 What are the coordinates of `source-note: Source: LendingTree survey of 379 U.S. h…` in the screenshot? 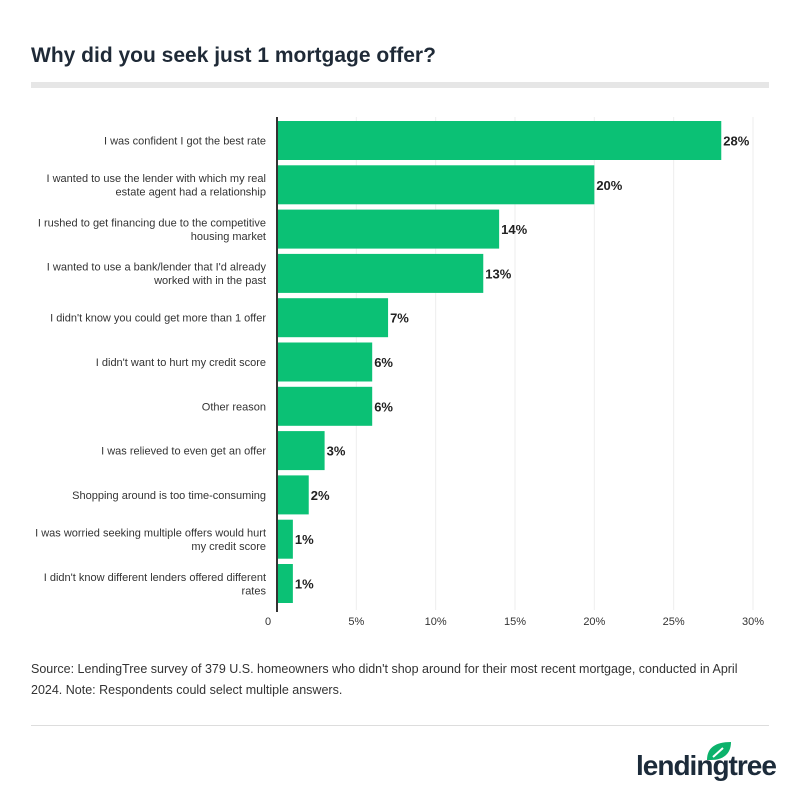 It's located at (384, 679).